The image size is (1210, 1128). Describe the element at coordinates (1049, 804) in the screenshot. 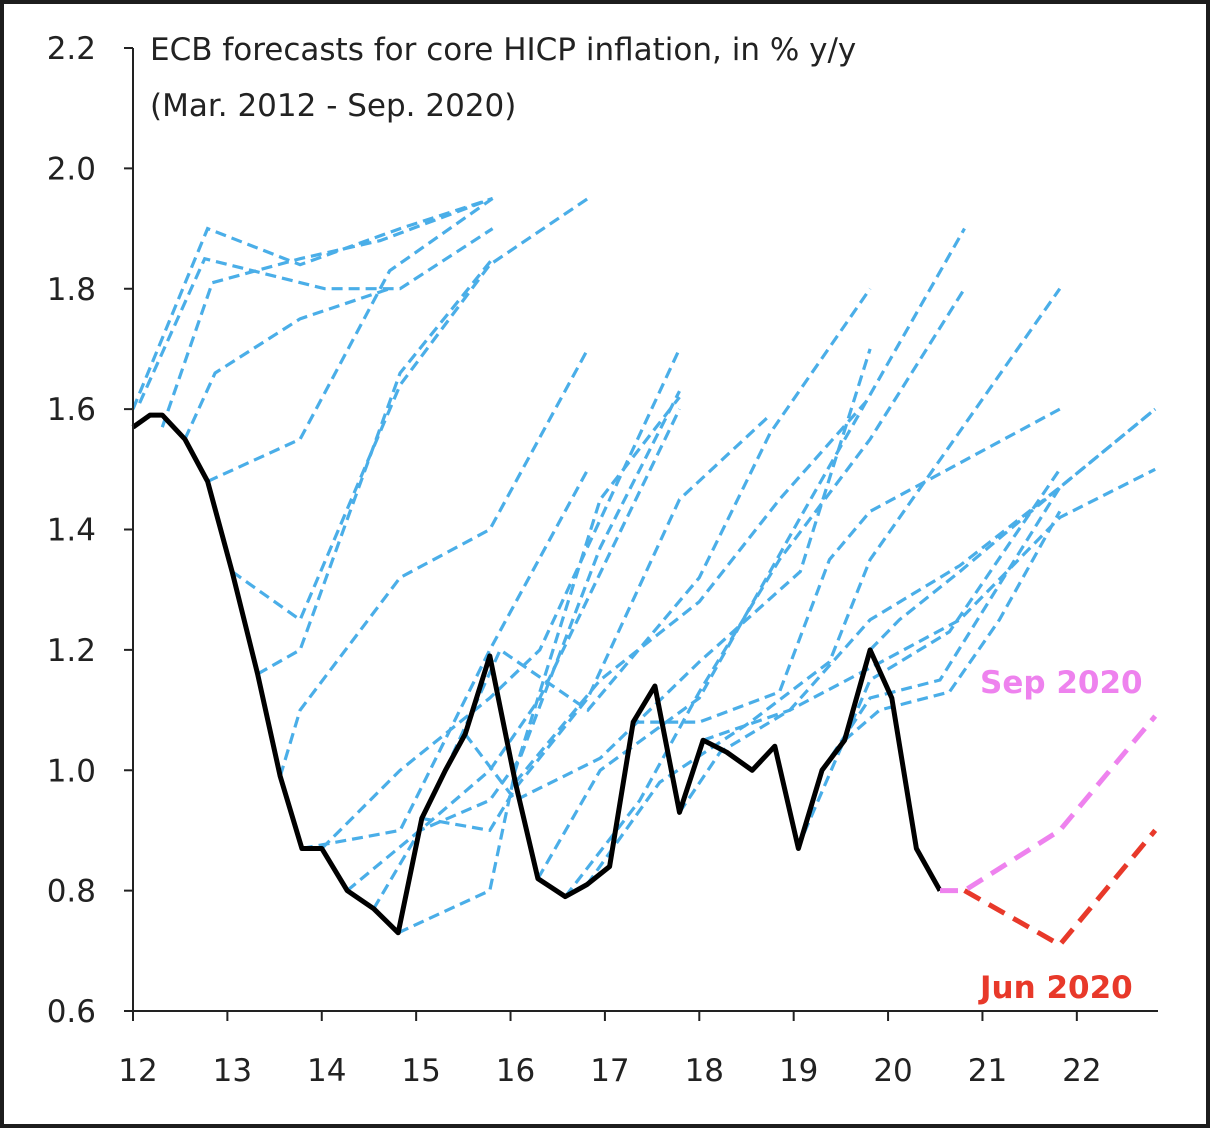

I see `forecast-sep-2020-line` at that location.